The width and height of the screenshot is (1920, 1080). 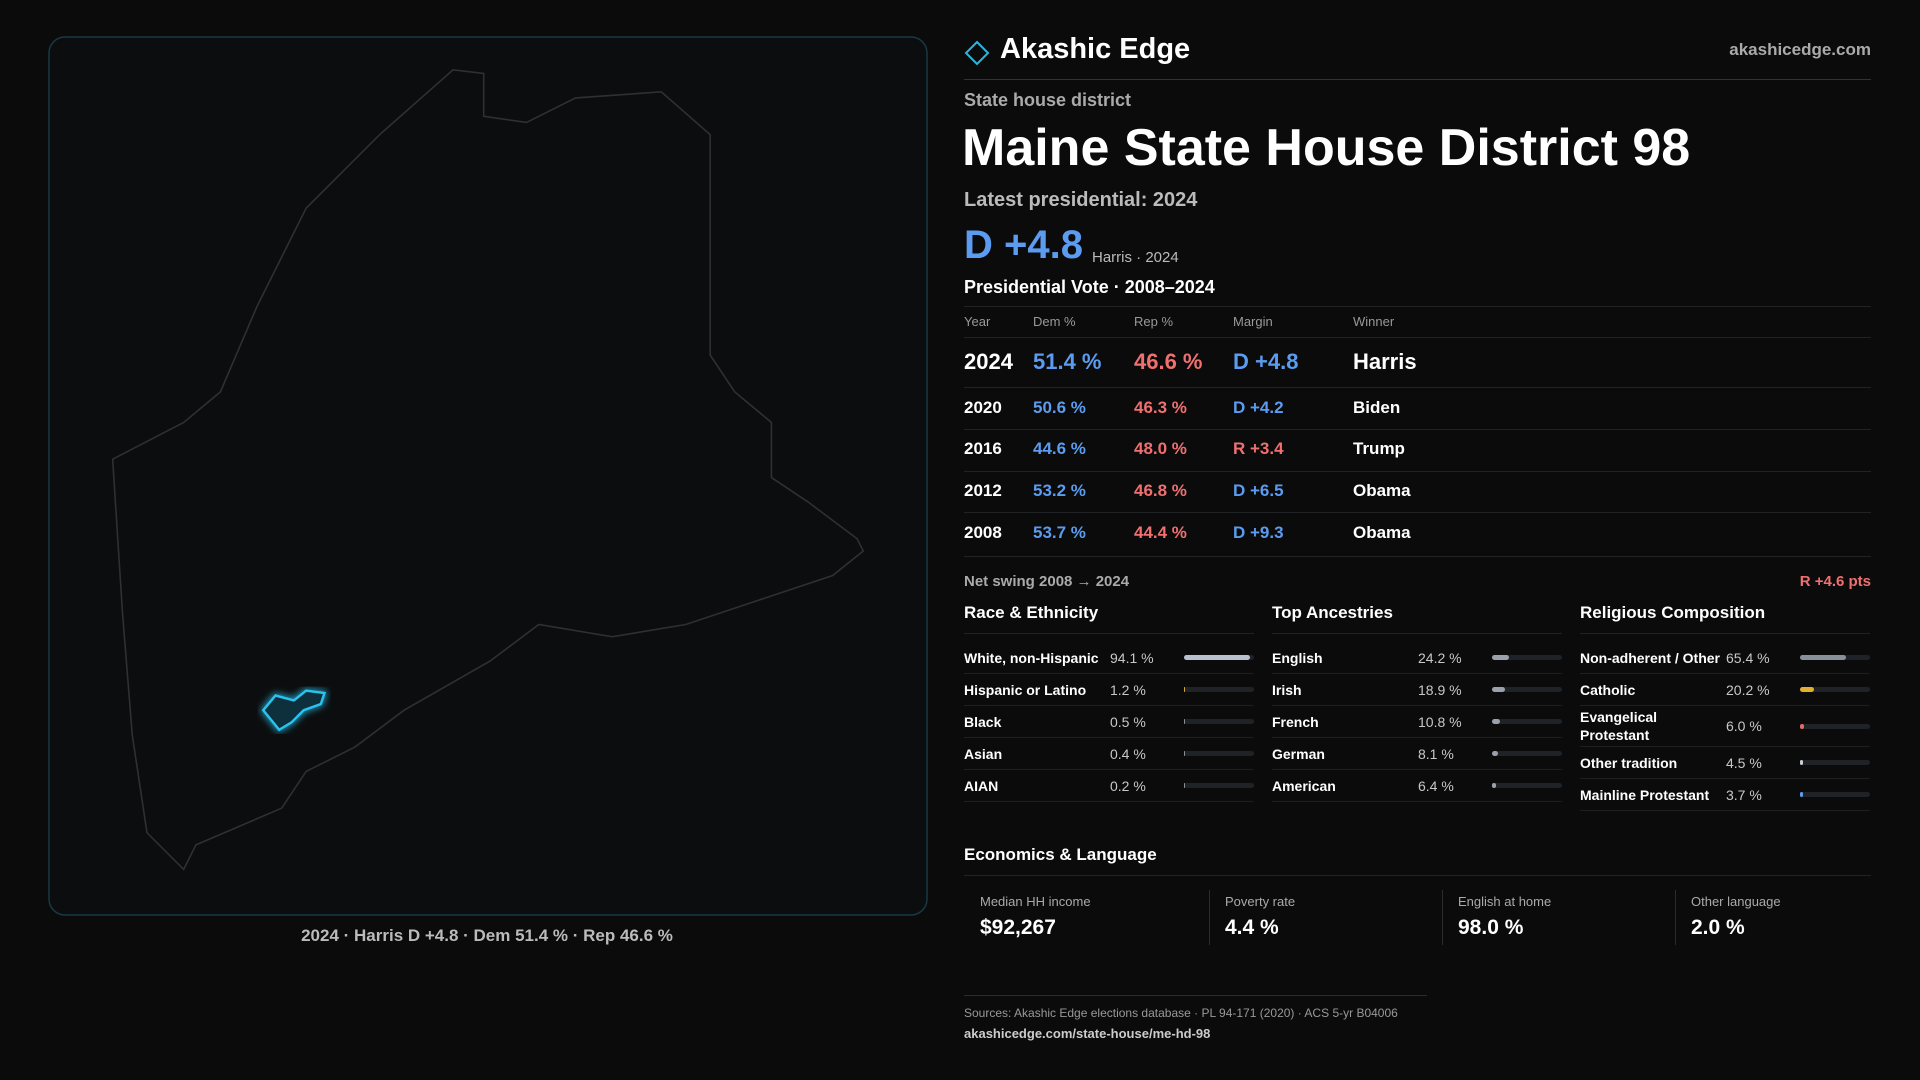 What do you see at coordinates (1385, 361) in the screenshot?
I see `table-cell: Harris` at bounding box center [1385, 361].